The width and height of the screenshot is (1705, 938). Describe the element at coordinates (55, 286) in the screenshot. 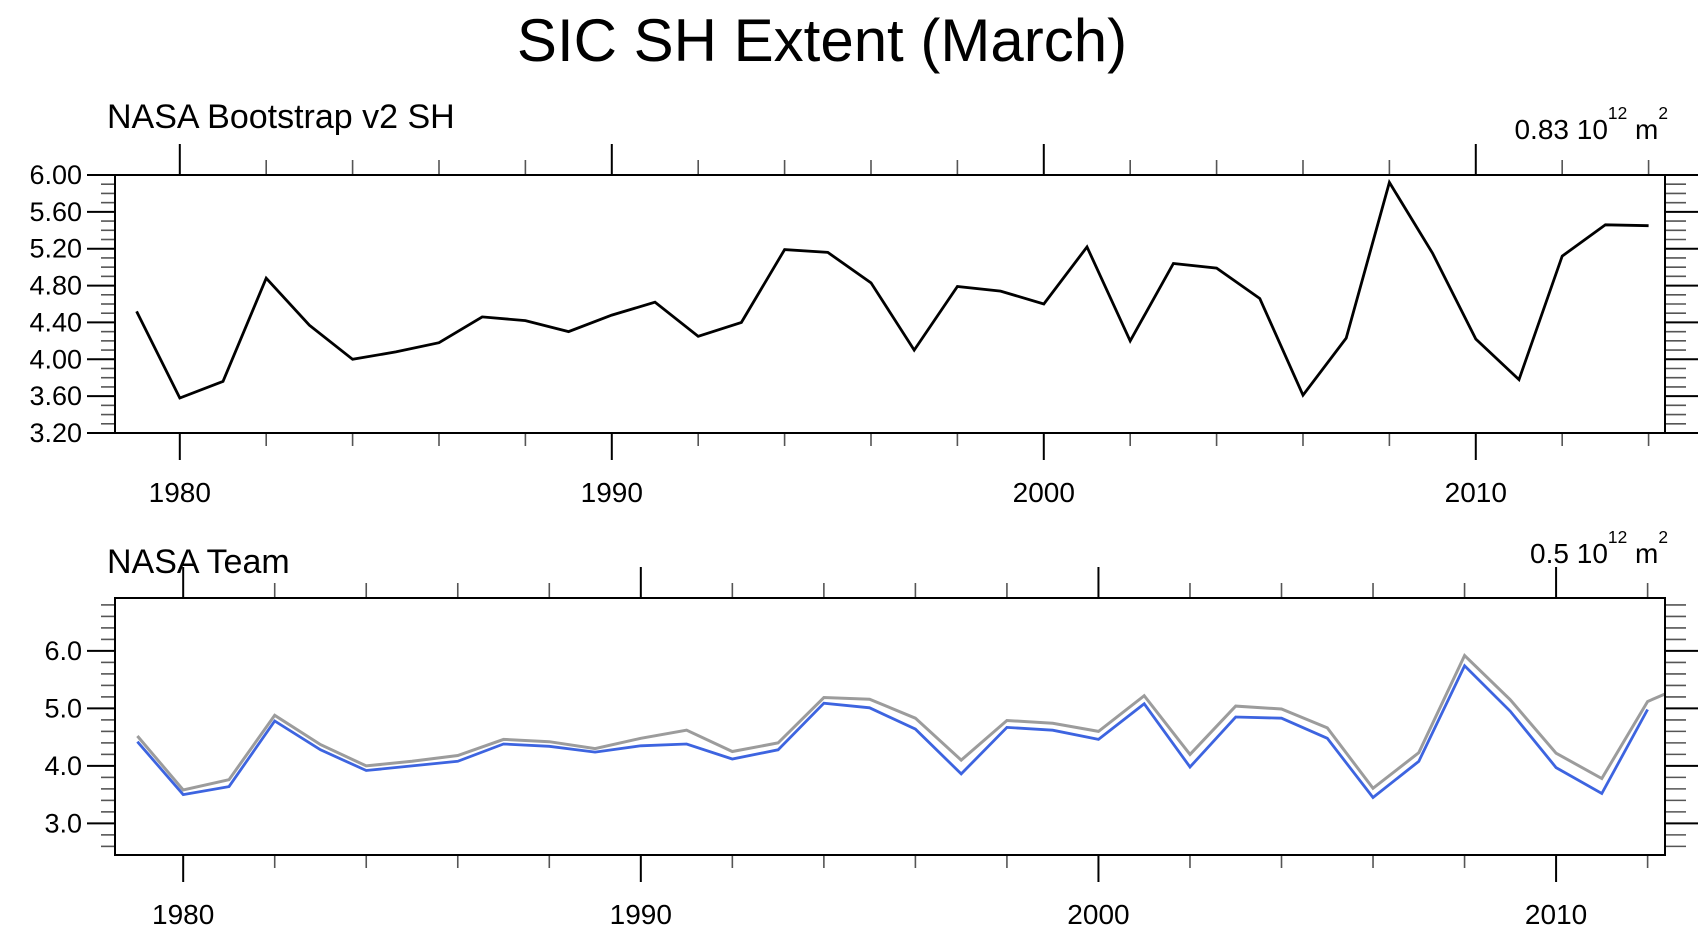

I see `y-tick-label: 4.80` at that location.